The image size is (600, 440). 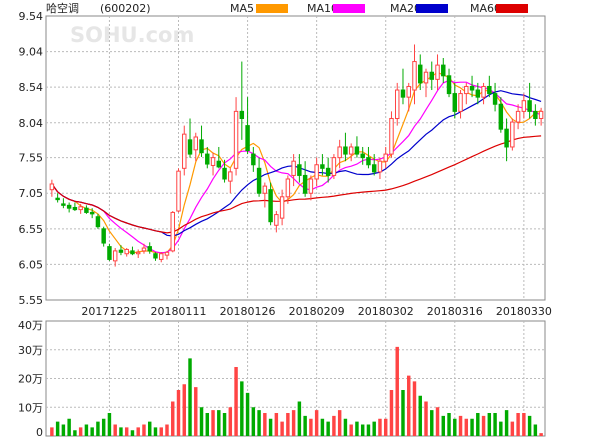 What do you see at coordinates (248, 311) in the screenshot?
I see `date-tick-label: 20180126` at bounding box center [248, 311].